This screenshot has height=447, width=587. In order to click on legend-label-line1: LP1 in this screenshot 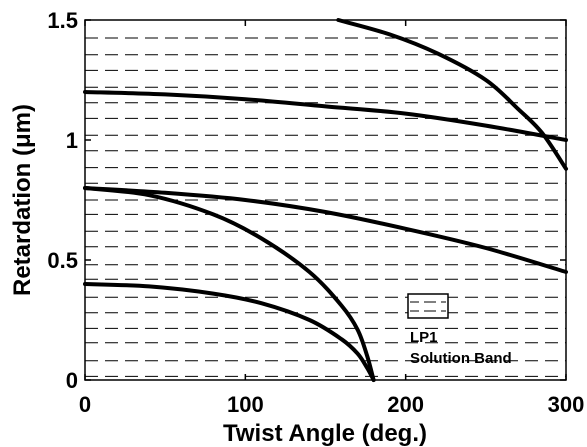, I will do `click(424, 337)`.